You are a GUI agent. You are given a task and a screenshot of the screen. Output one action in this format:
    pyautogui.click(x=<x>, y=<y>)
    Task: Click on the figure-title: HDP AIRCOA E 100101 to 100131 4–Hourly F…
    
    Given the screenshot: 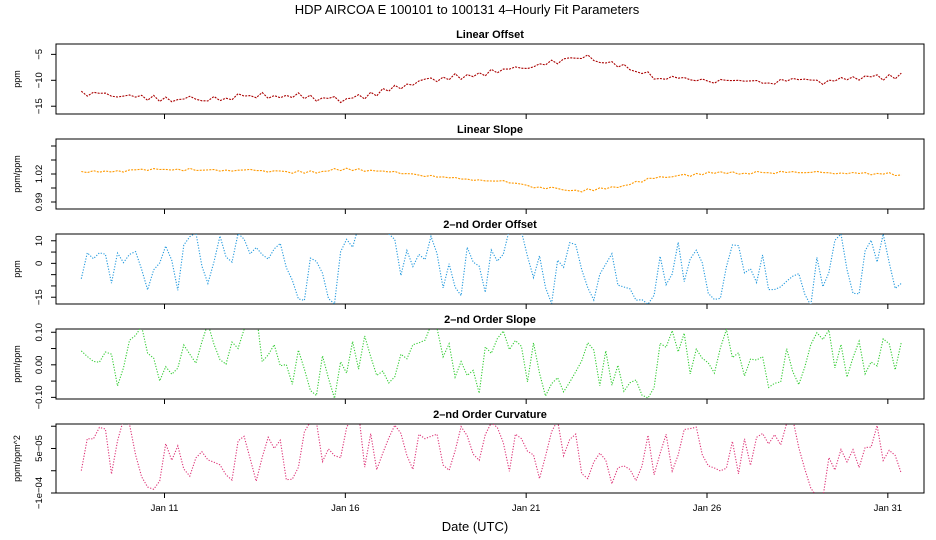 What is the action you would take?
    pyautogui.click(x=467, y=9)
    